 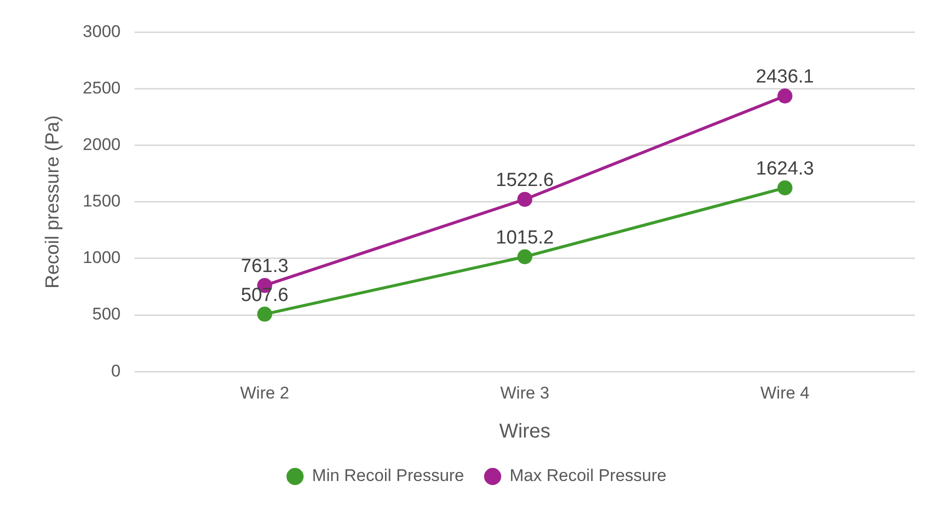 What do you see at coordinates (264, 295) in the screenshot?
I see `data-label: 507.6` at bounding box center [264, 295].